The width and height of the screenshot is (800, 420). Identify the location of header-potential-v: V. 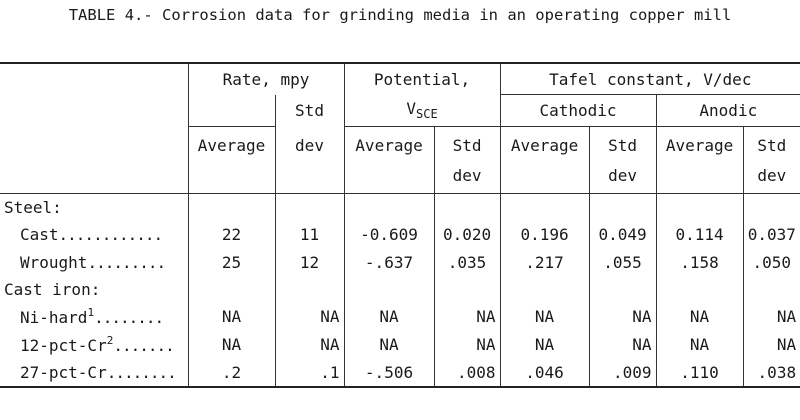
(411, 109).